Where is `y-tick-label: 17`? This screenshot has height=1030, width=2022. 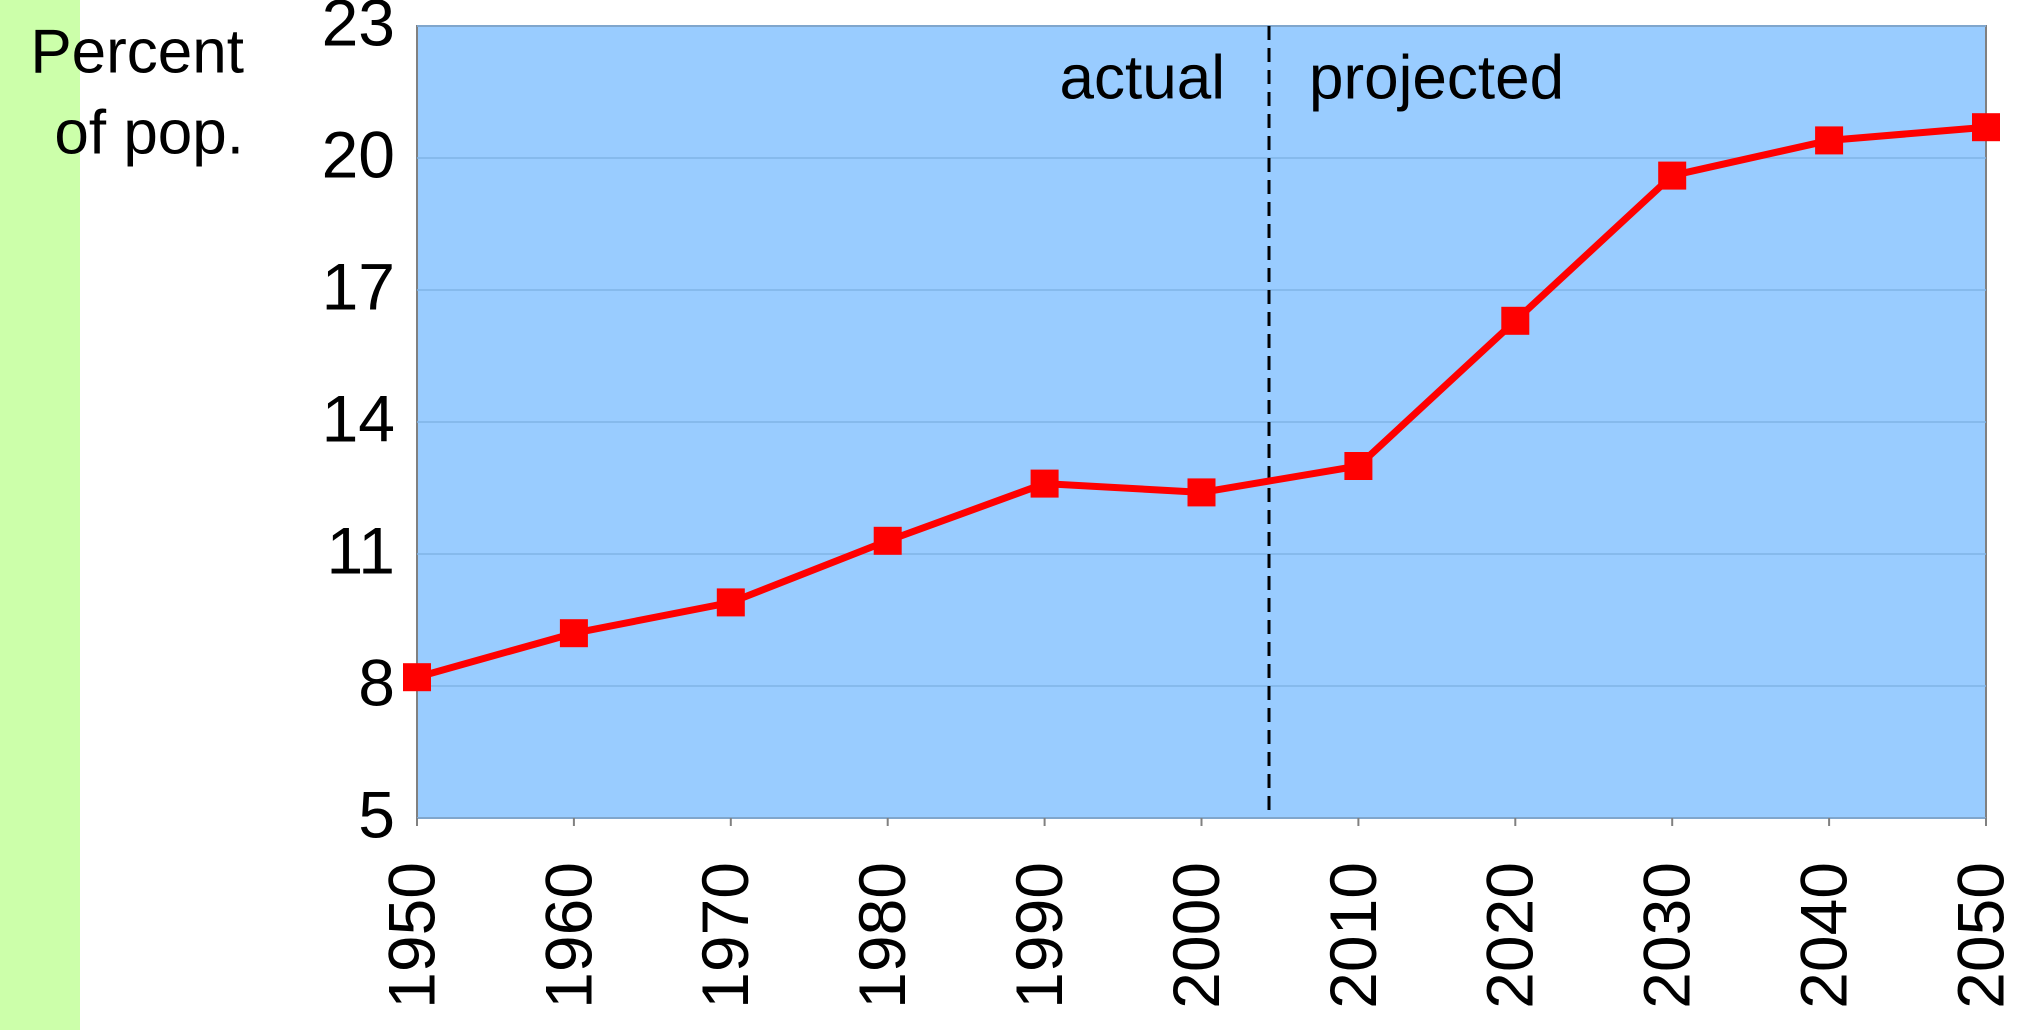 y-tick-label: 17 is located at coordinates (358, 286).